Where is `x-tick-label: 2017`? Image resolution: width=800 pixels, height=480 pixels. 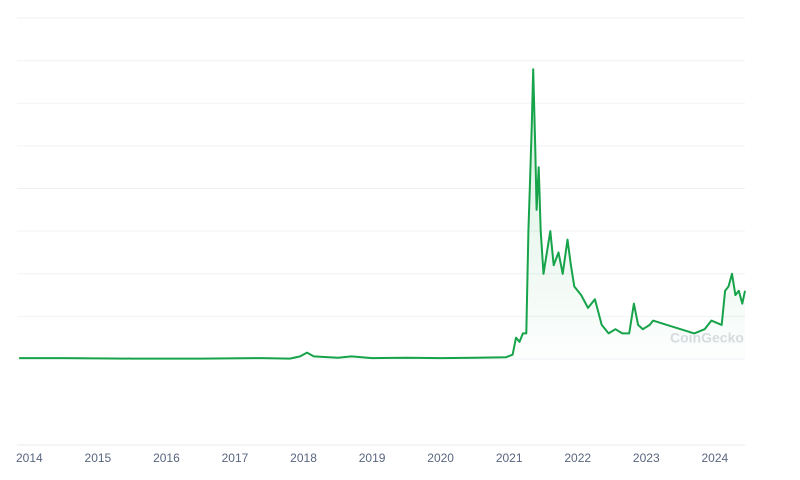
x-tick-label: 2017 is located at coordinates (235, 458).